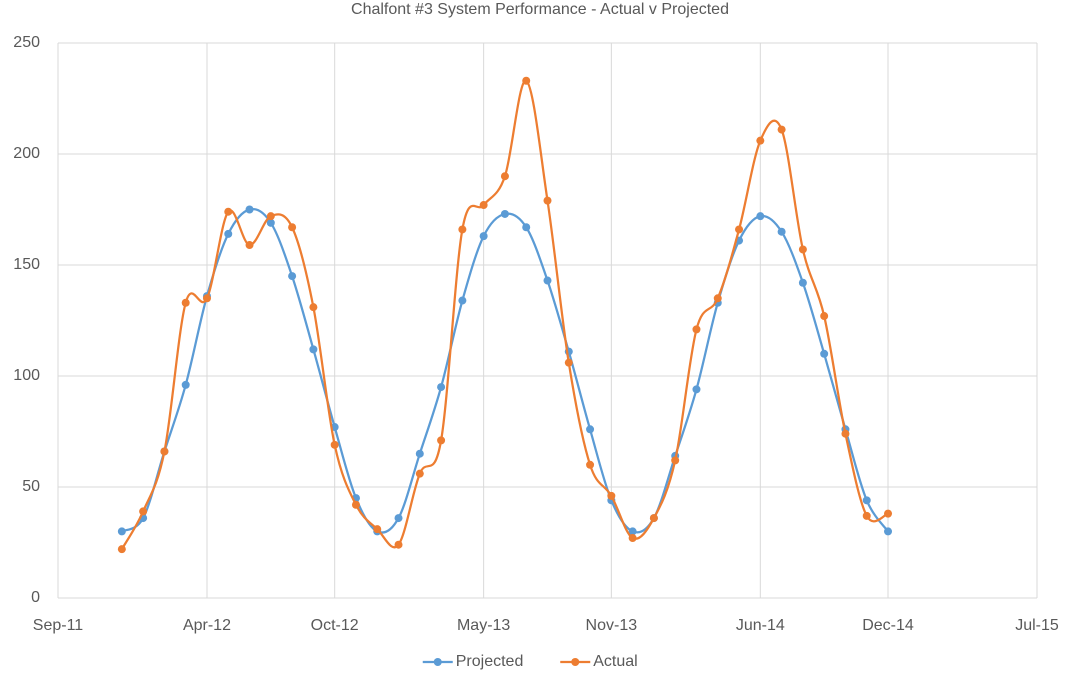 The image size is (1080, 675). What do you see at coordinates (335, 625) in the screenshot?
I see `x-tick-label: Oct-12` at bounding box center [335, 625].